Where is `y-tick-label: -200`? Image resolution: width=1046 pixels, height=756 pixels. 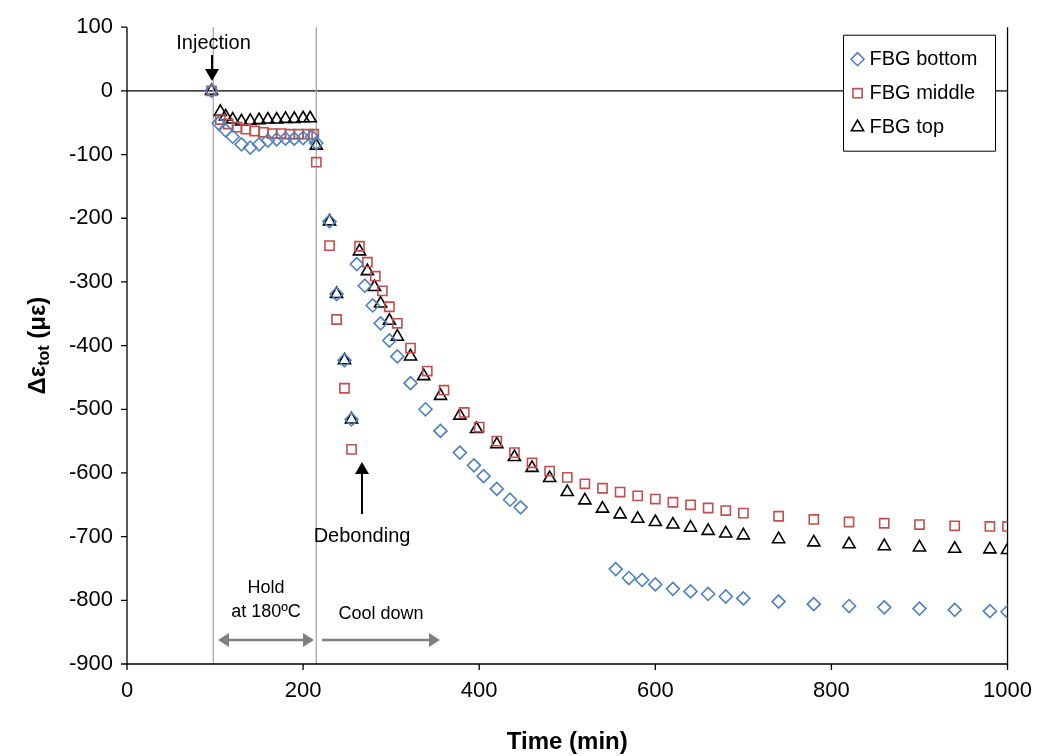 y-tick-label: -200 is located at coordinates (90, 217).